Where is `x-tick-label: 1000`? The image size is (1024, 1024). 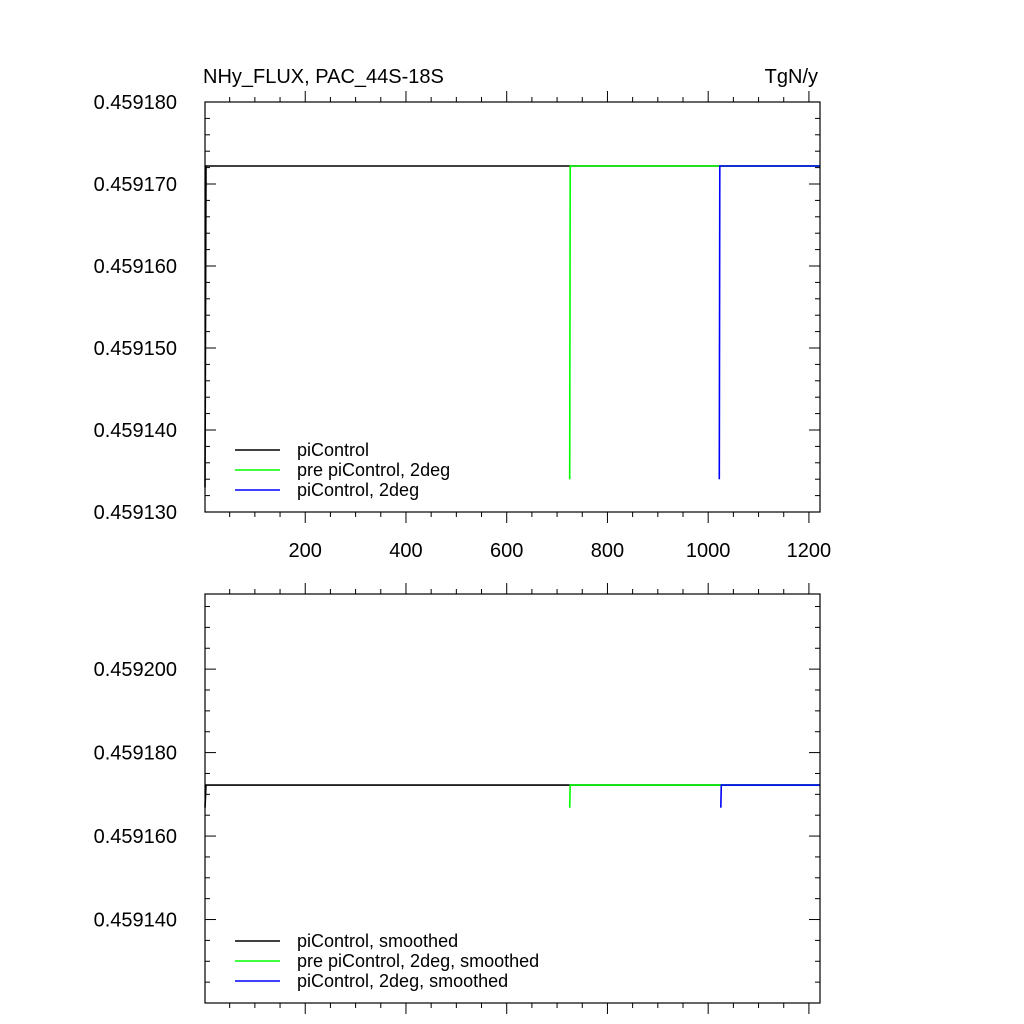
x-tick-label: 1000 is located at coordinates (708, 551).